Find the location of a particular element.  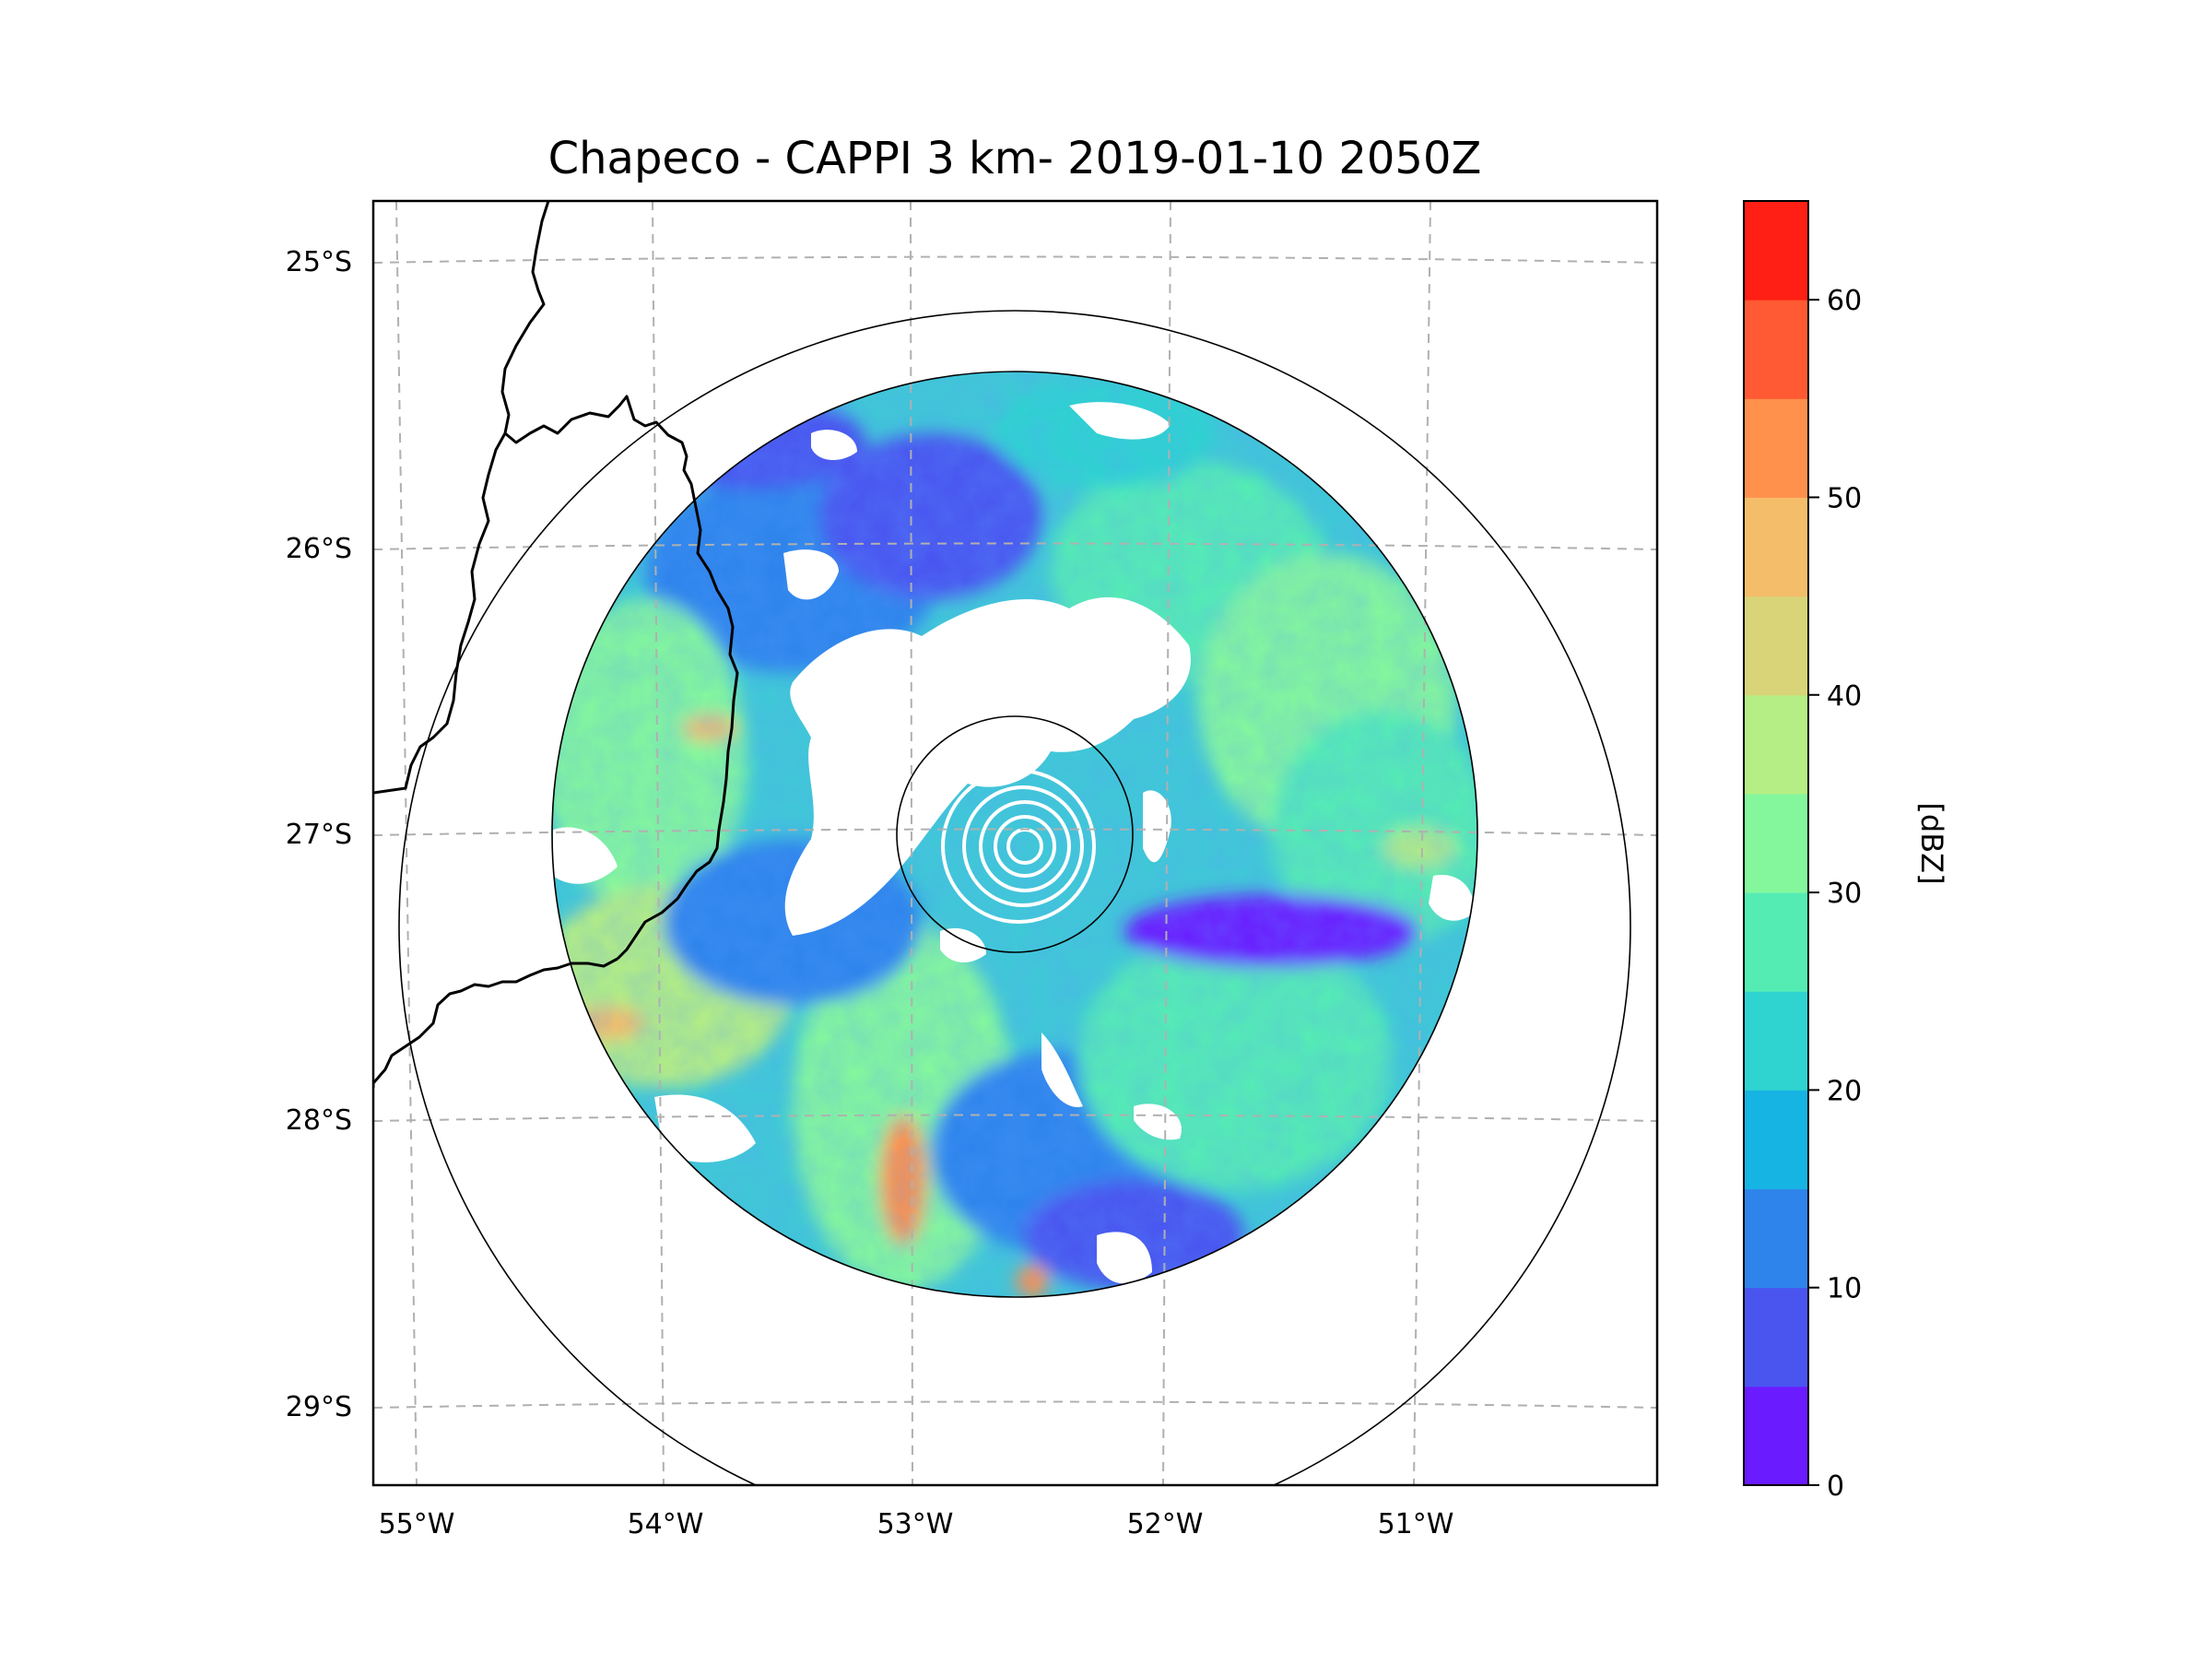

lat-label: 28°S is located at coordinates (319, 1120).